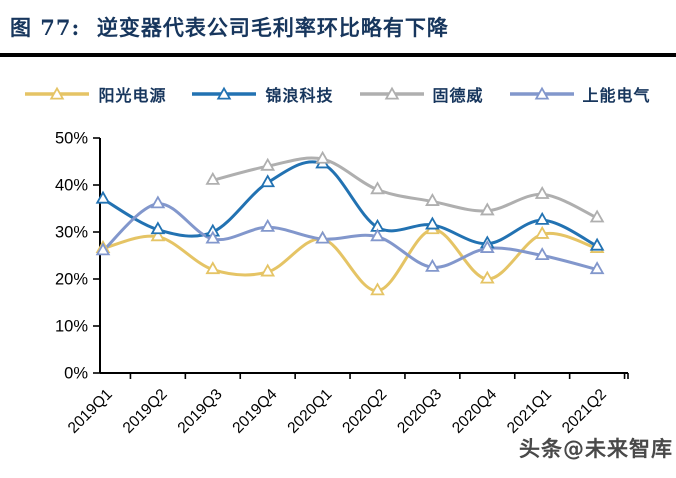 The width and height of the screenshot is (676, 478). What do you see at coordinates (71, 186) in the screenshot?
I see `y-tick-label: 40%` at bounding box center [71, 186].